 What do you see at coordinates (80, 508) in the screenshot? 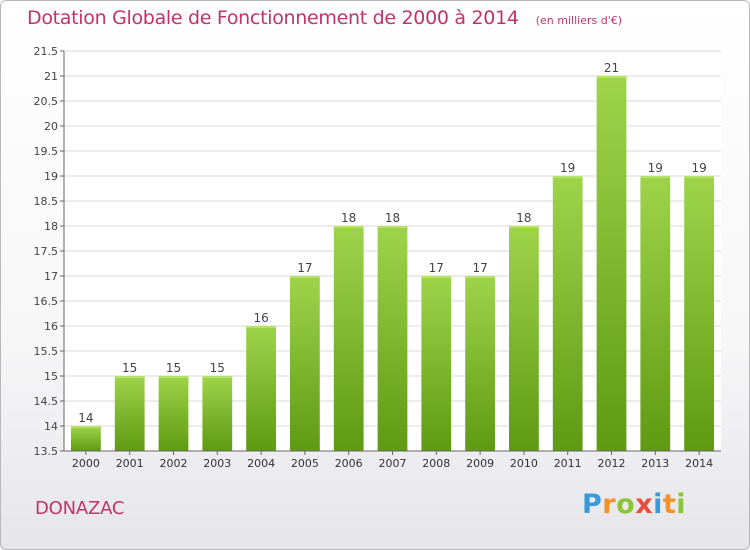
I see `commune-name: DONAZAC` at bounding box center [80, 508].